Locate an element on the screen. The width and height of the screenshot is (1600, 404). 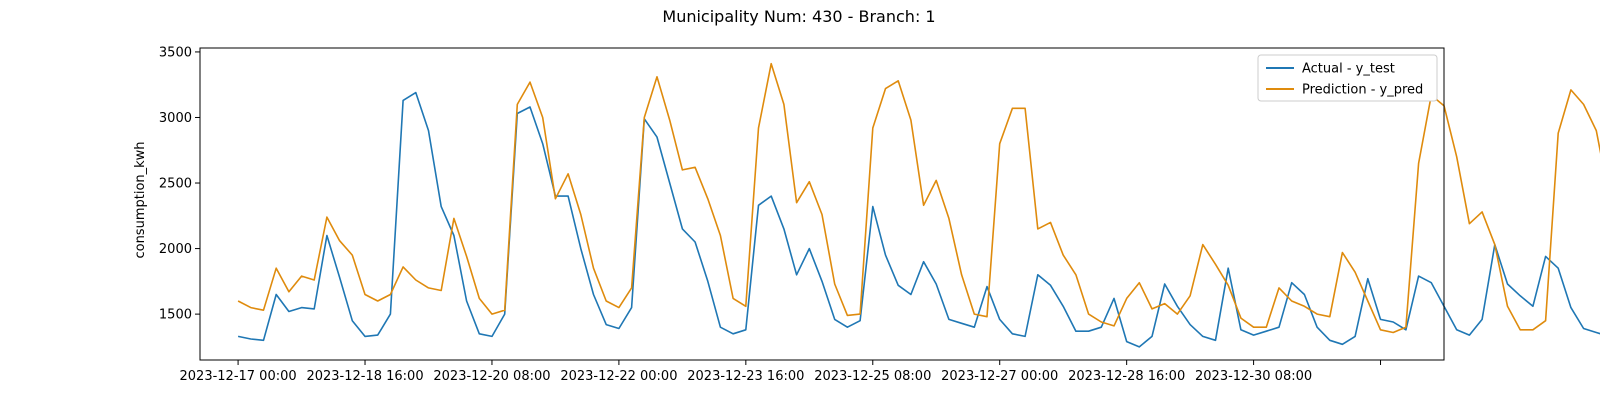
legend: Actual - y_test Prediction - y_pred is located at coordinates (1347, 78).